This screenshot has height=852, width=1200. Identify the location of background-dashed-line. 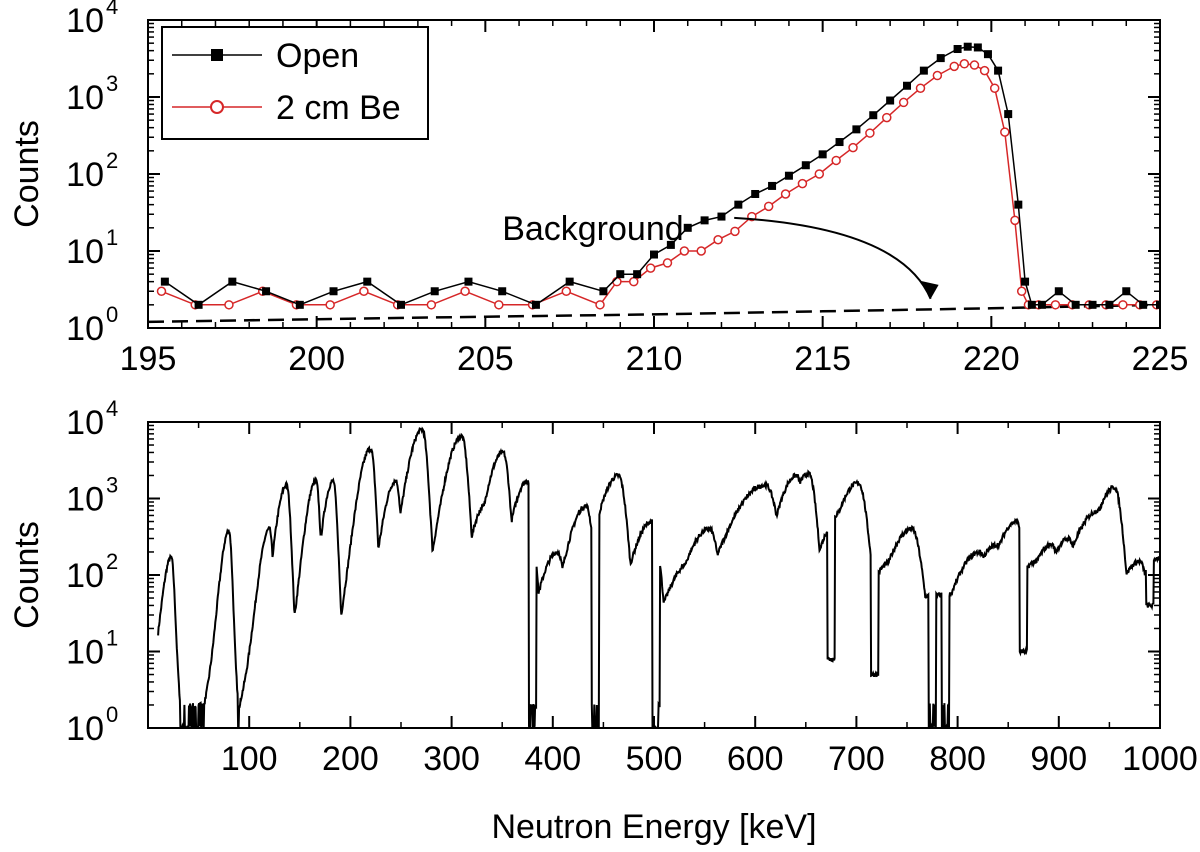
(654, 313).